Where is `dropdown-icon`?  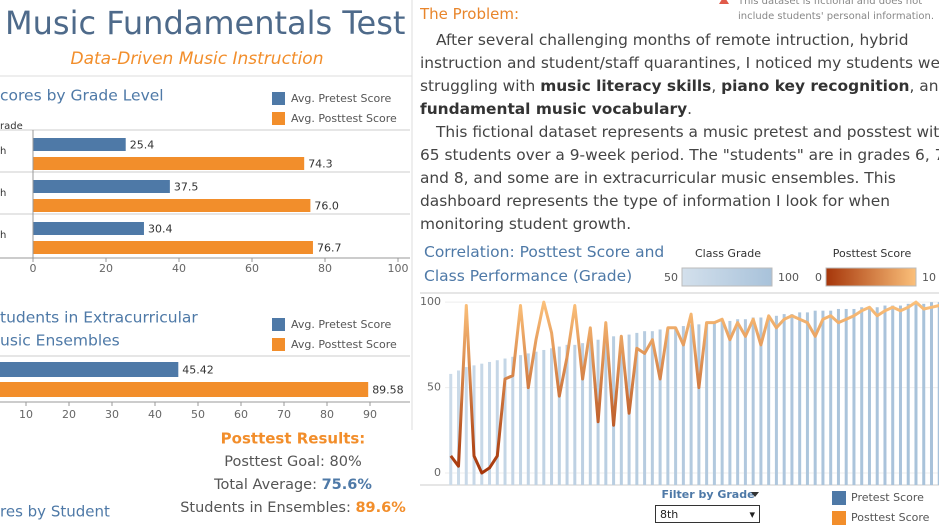
dropdown-icon is located at coordinates (755, 494).